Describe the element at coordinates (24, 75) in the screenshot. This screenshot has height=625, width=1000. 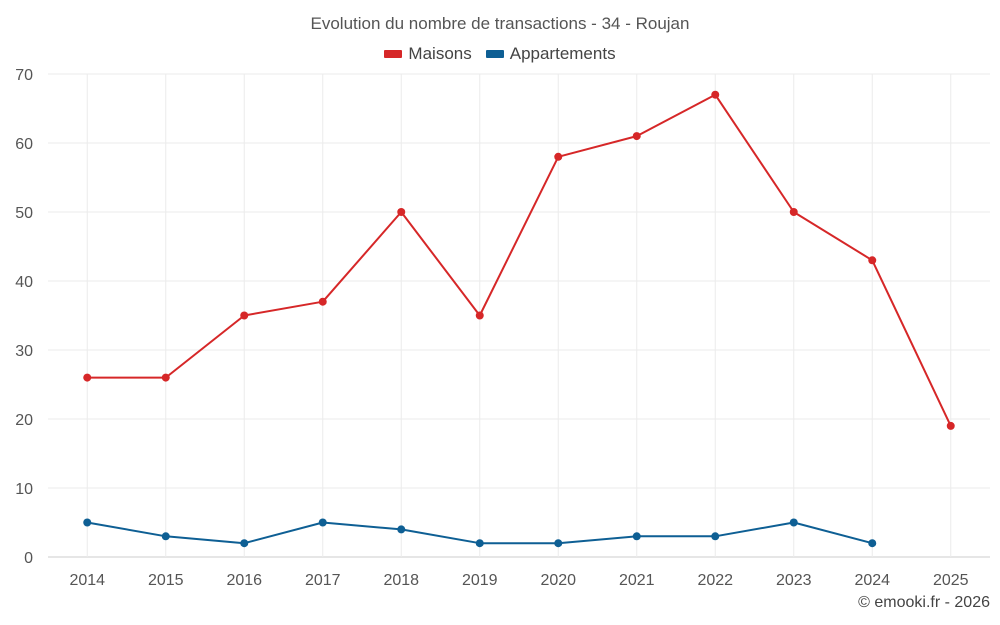
I see `y-tick-label: 70` at that location.